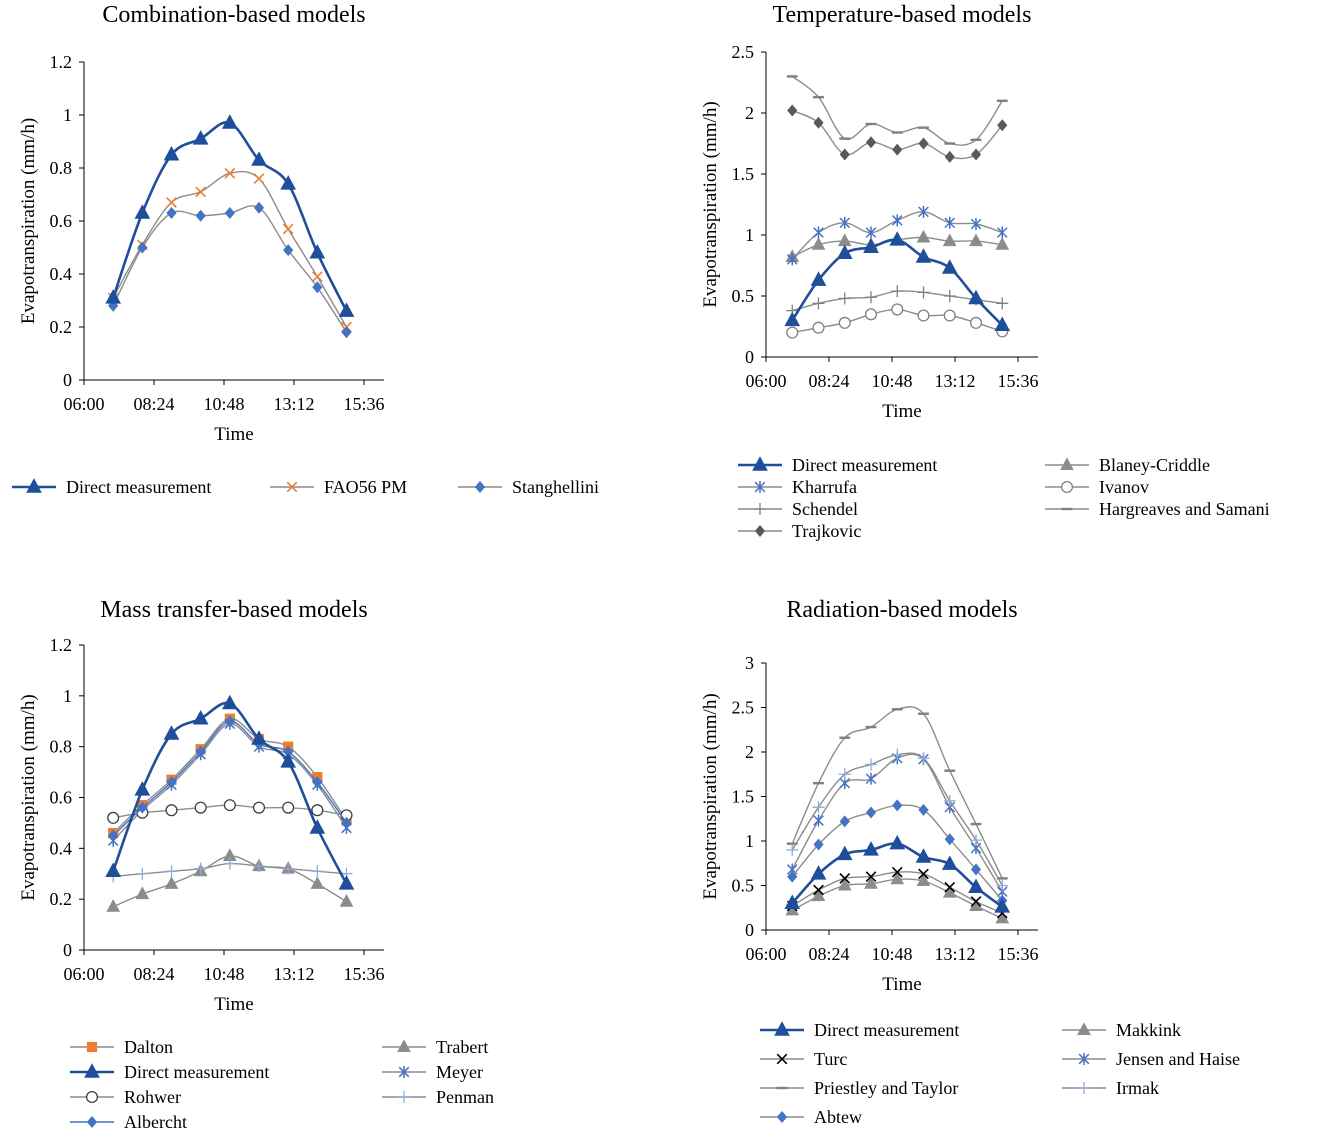 The image size is (1325, 1140). What do you see at coordinates (528, 487) in the screenshot?
I see `legend-item-stanghellini: Stanghellini` at bounding box center [528, 487].